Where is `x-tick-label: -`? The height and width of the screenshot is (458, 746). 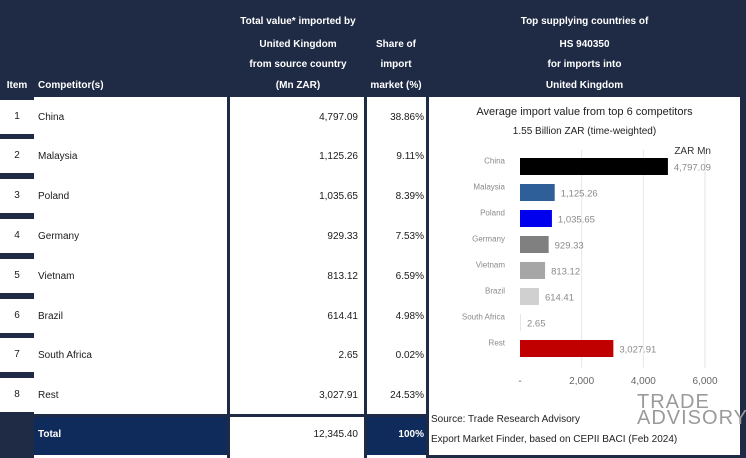
x-tick-label: - is located at coordinates (519, 381).